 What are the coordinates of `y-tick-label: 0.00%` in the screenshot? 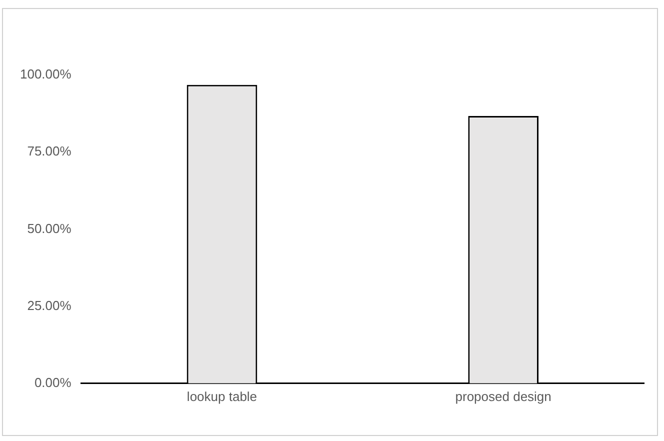 It's located at (53, 382).